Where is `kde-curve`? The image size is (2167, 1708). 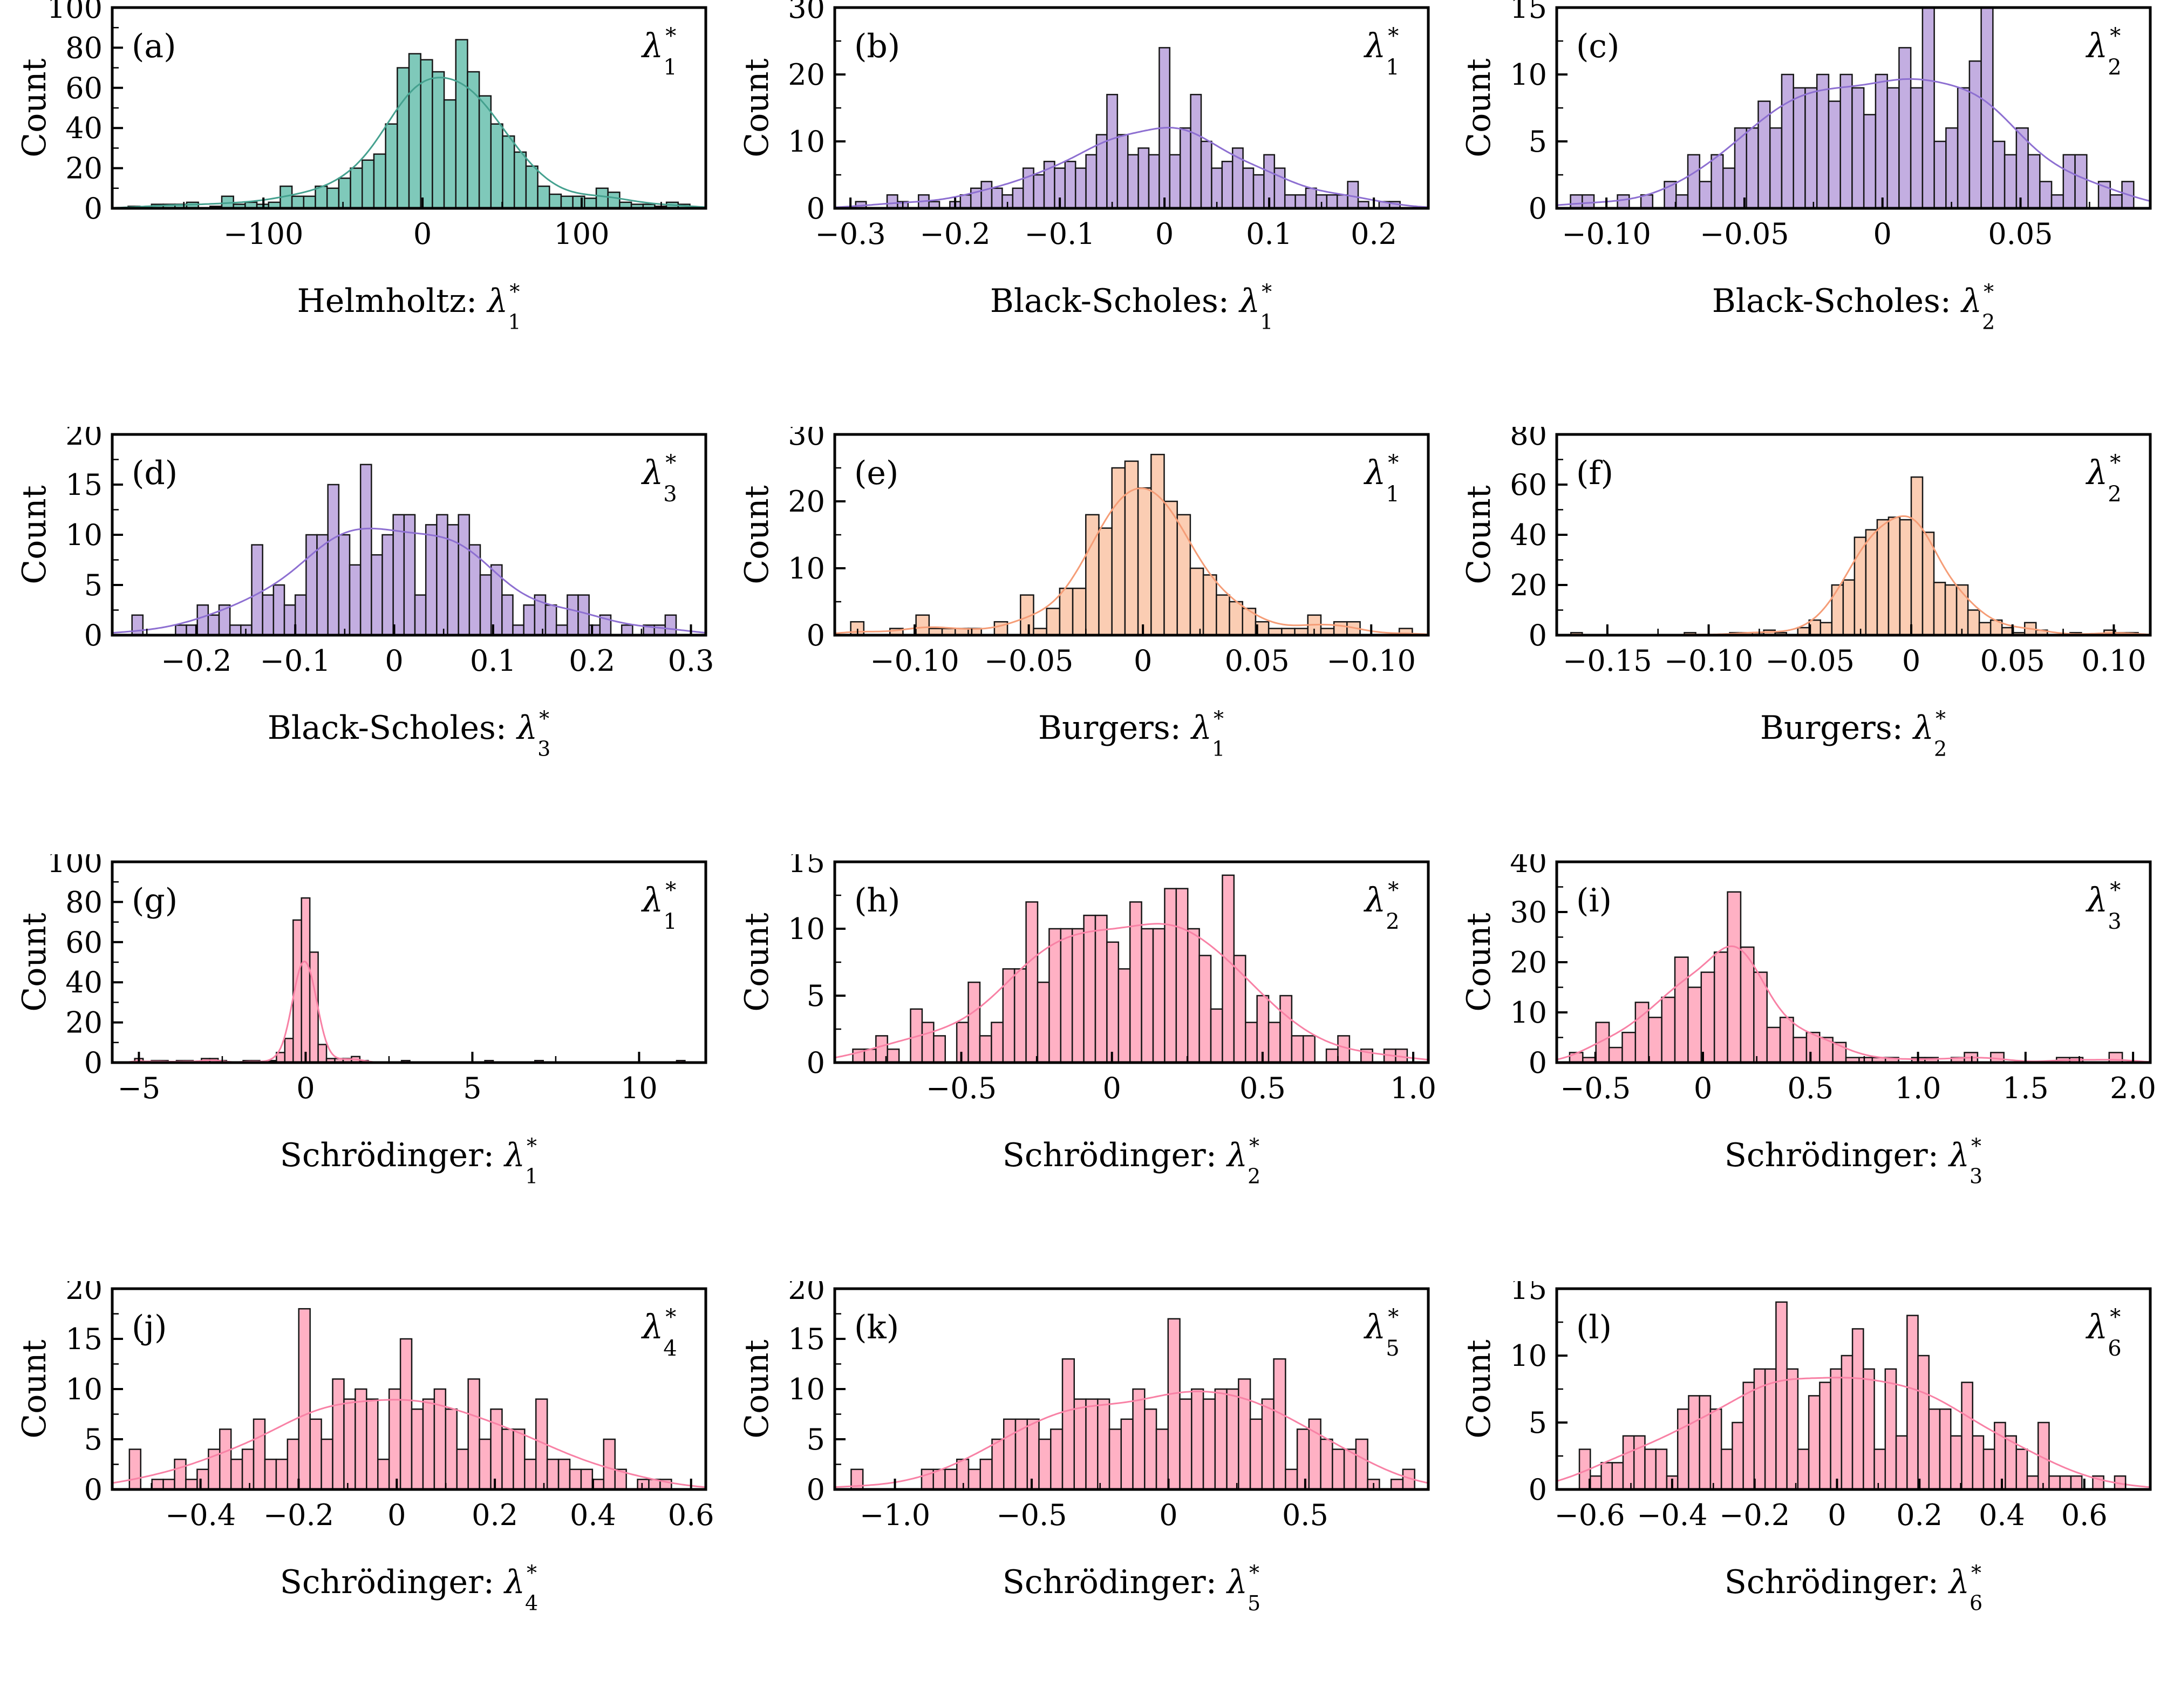 kde-curve is located at coordinates (1854, 142).